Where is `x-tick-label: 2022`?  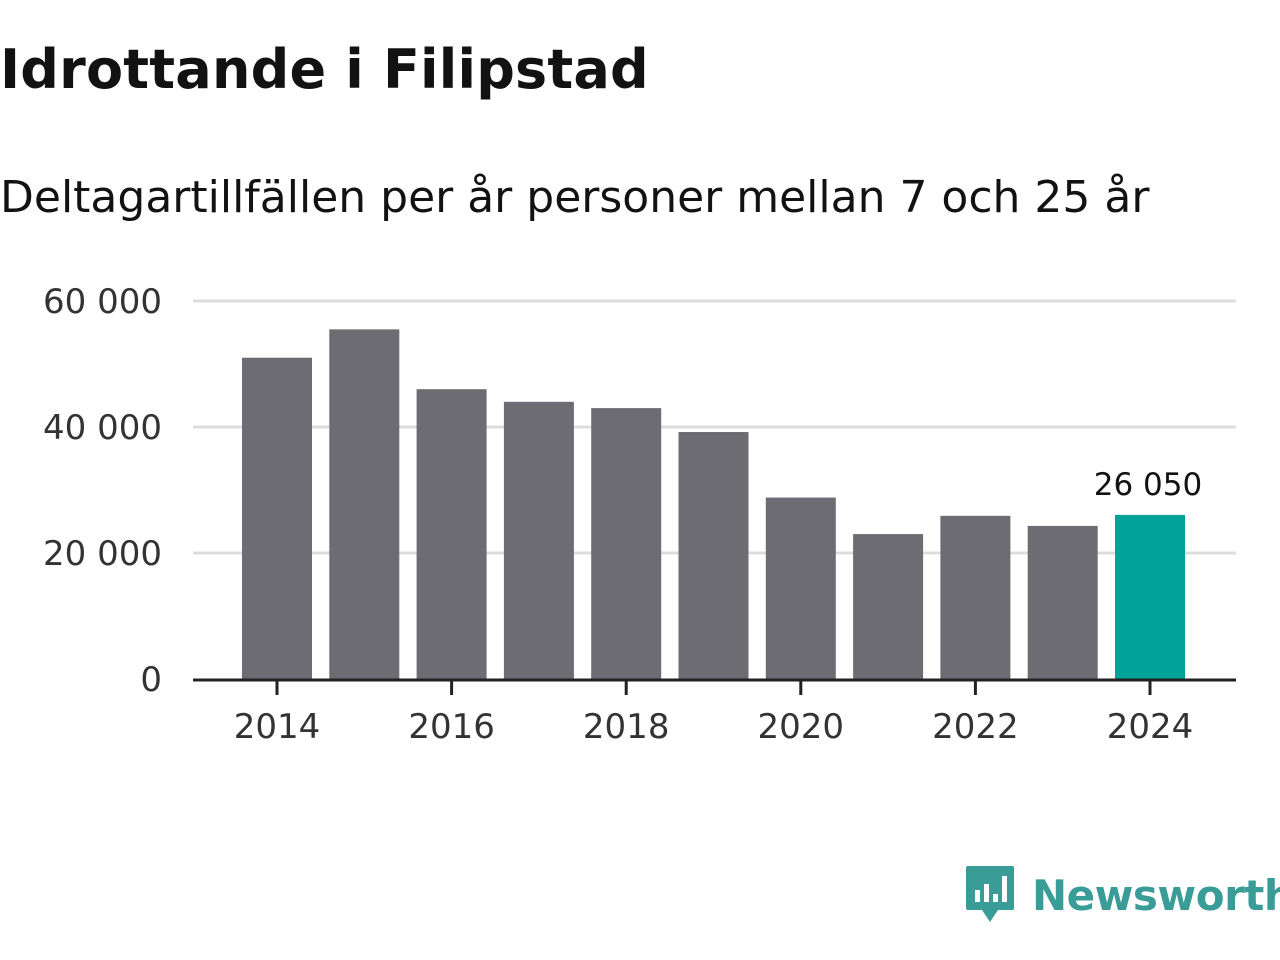
x-tick-label: 2022 is located at coordinates (975, 727).